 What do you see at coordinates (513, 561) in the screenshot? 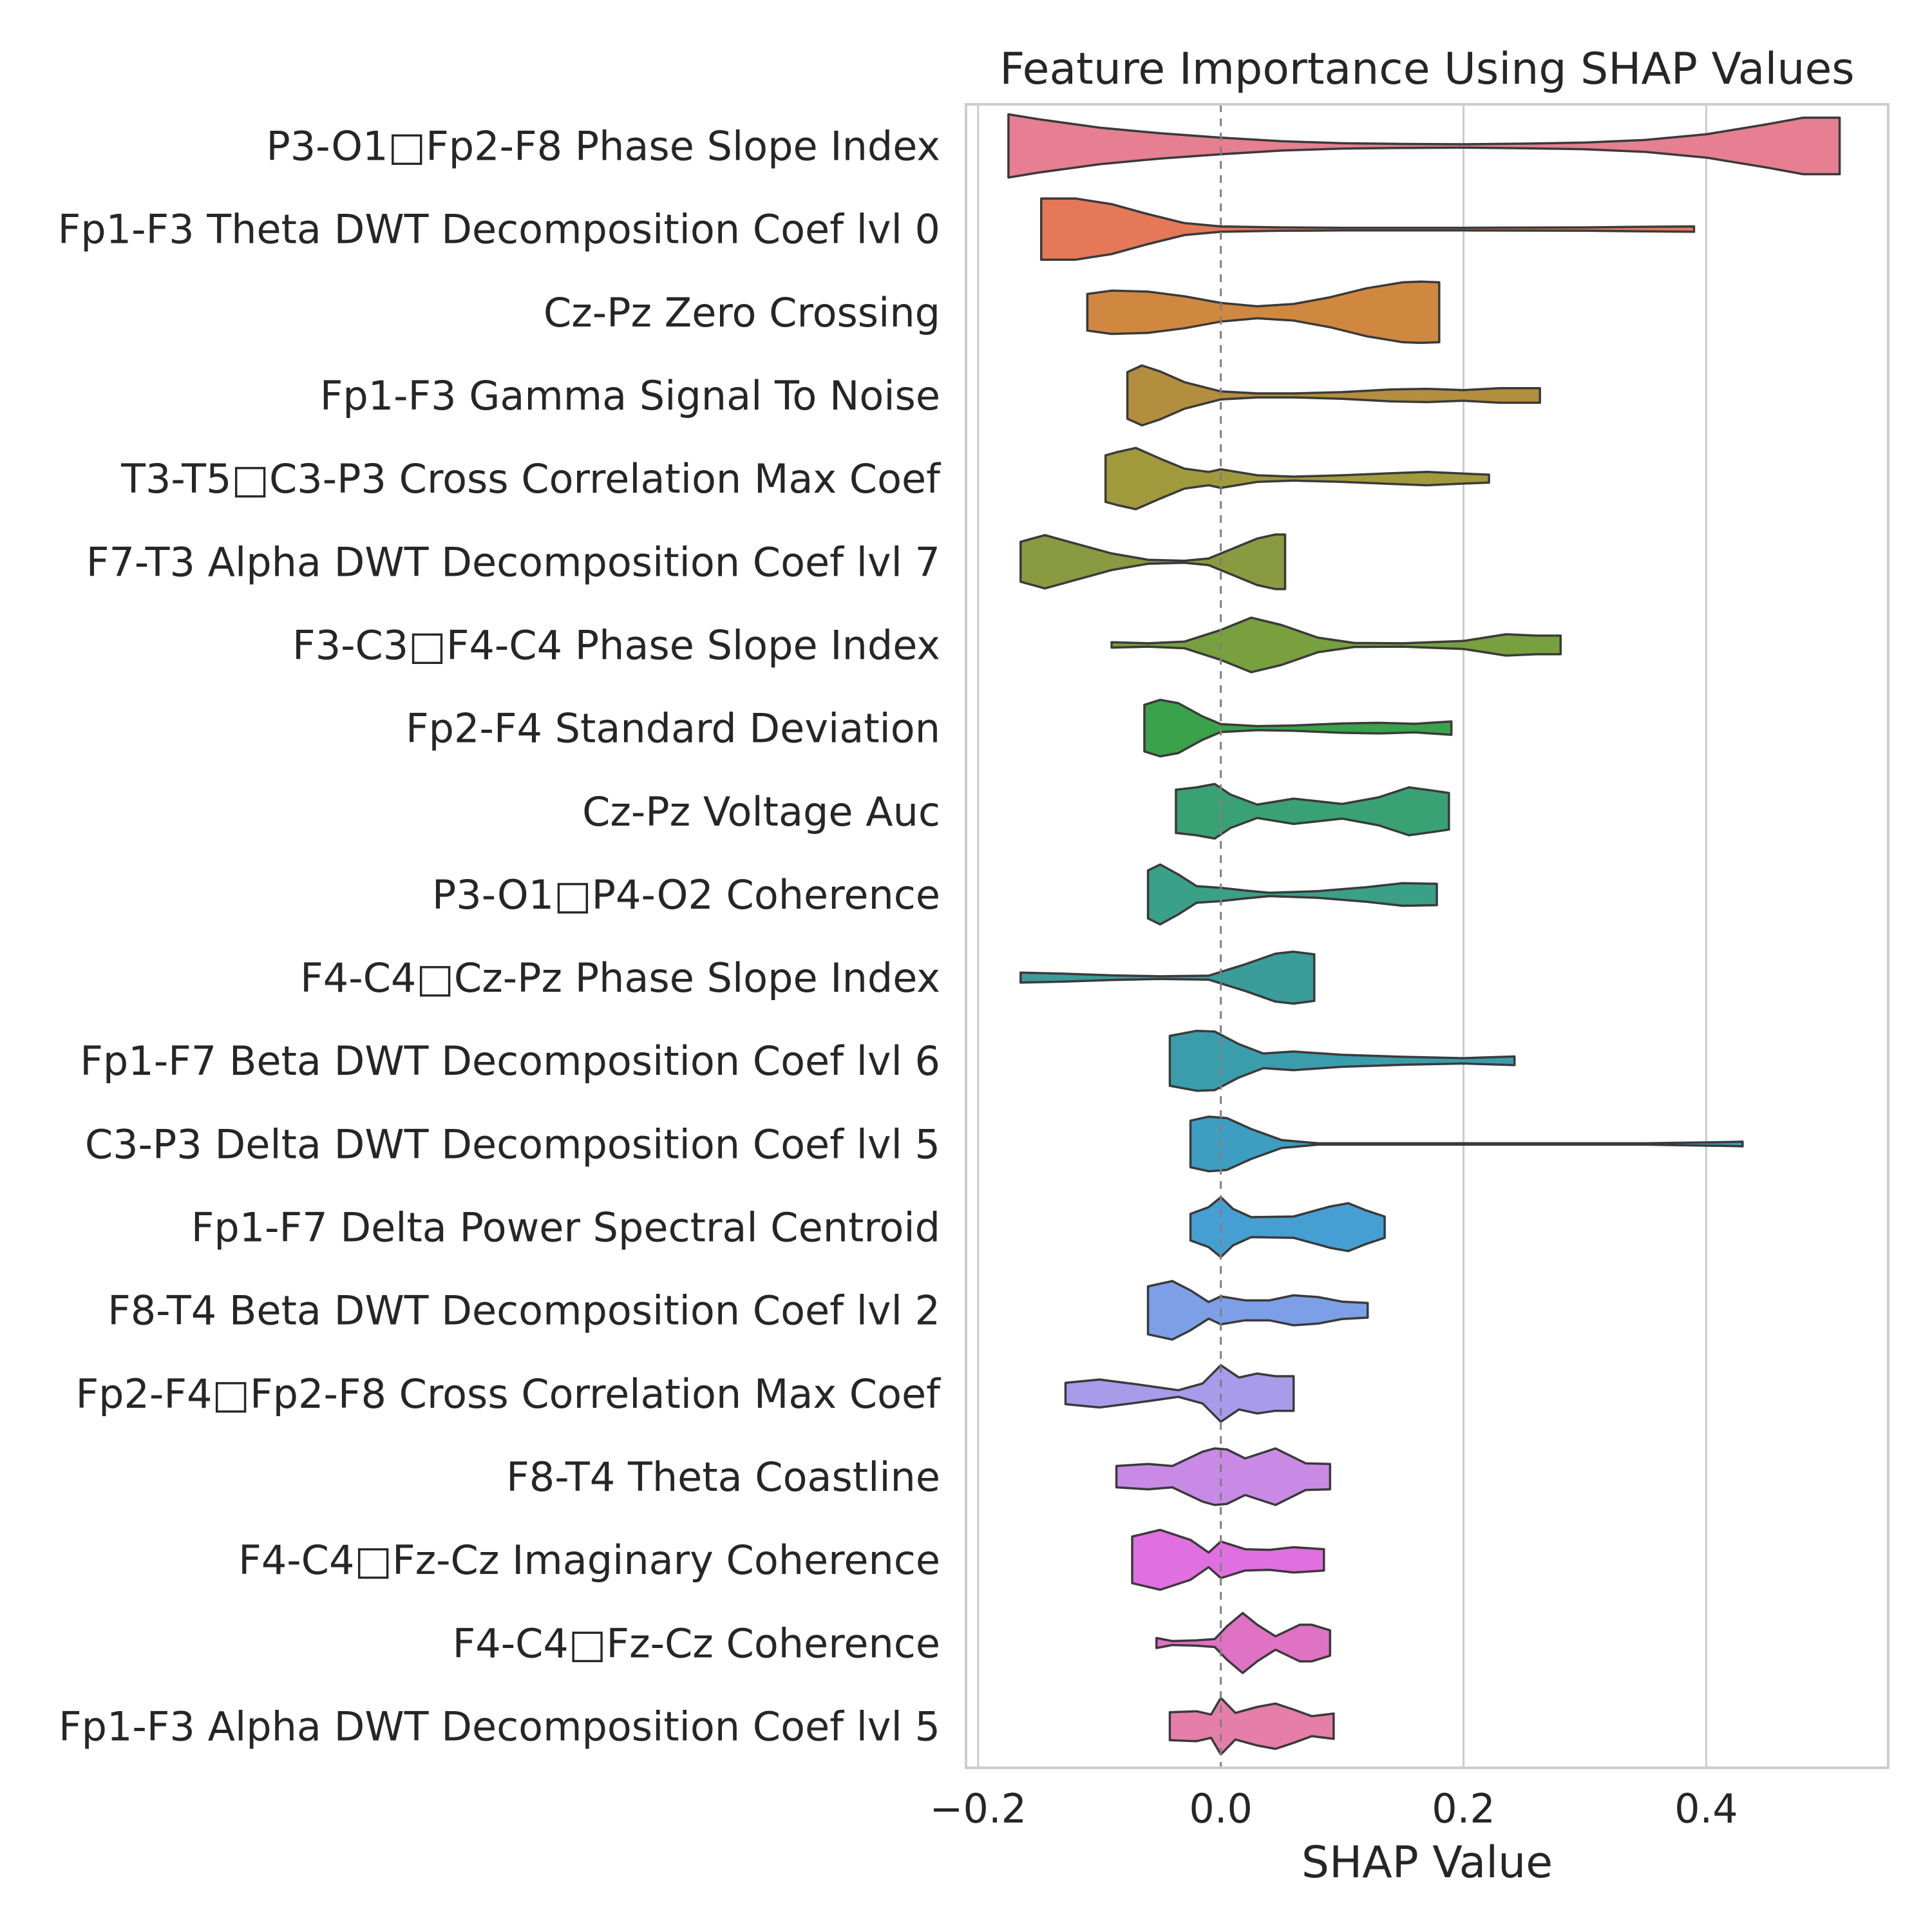
I see `feature-label: F7-T3 Alpha DWT Decomposition Coef lvl 7` at bounding box center [513, 561].